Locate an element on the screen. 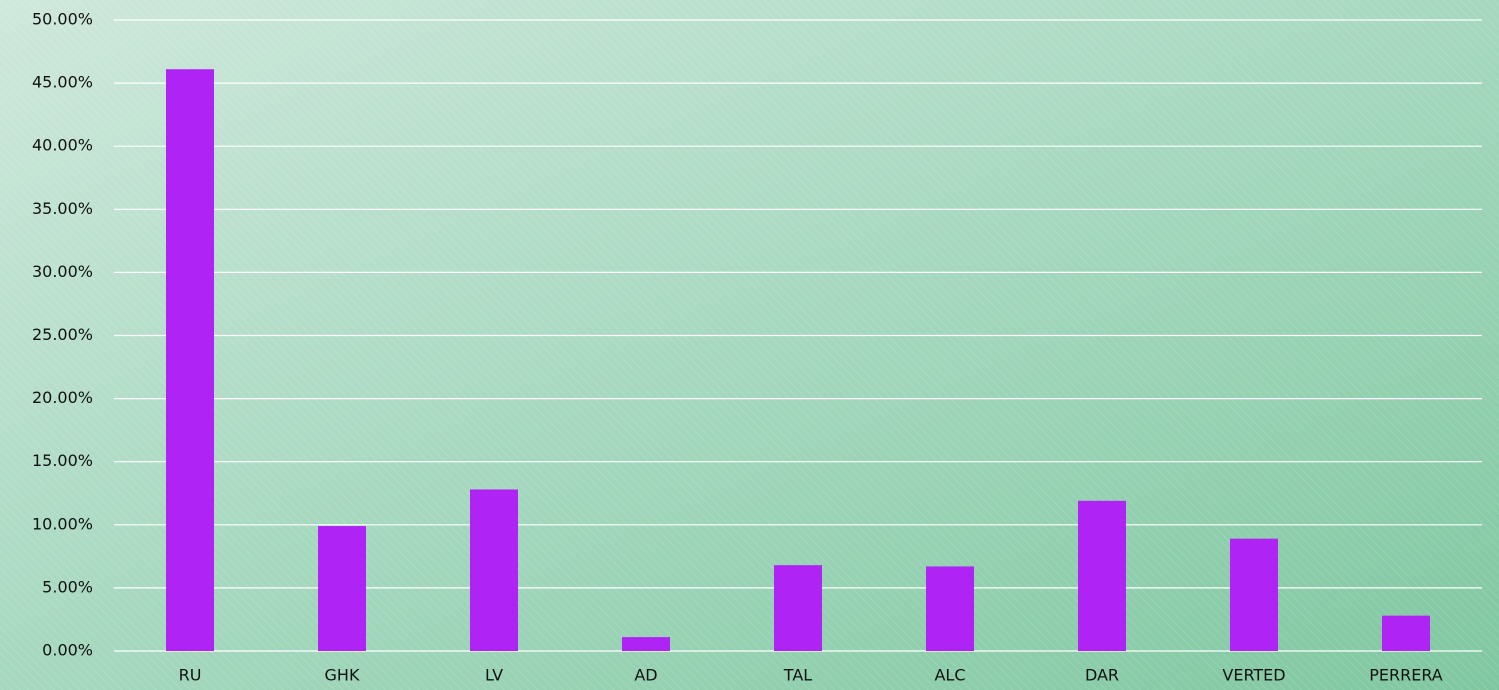  y-tick-label: 40.00% is located at coordinates (62, 145).